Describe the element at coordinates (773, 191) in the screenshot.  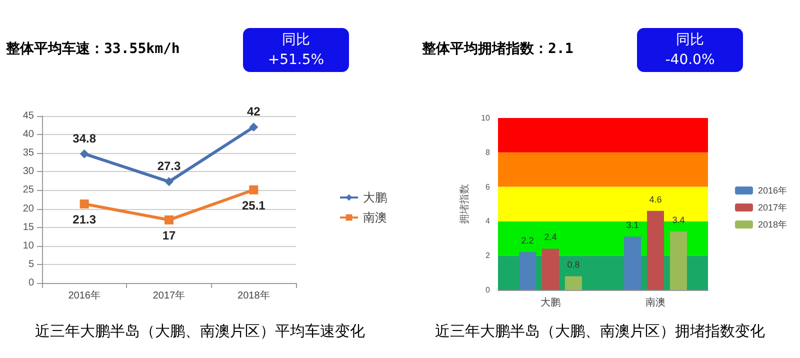
I see `legend-label: 2016年` at that location.